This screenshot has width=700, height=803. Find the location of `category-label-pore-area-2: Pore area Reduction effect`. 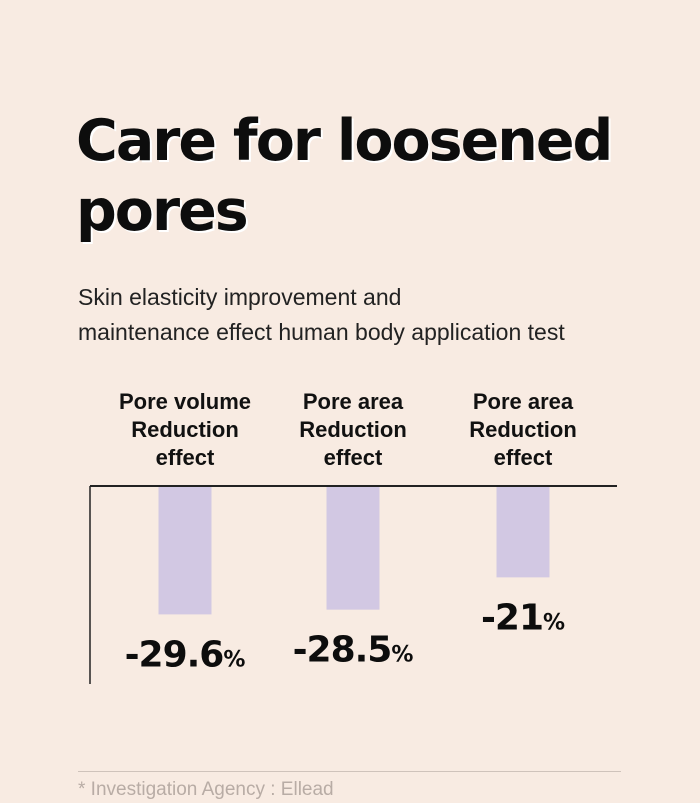

category-label-pore-area-2: Pore area Reduction effect is located at coordinates (523, 429).